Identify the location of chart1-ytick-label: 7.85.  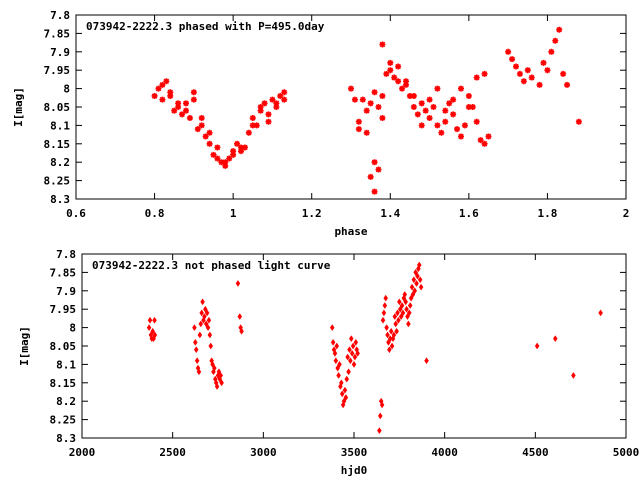
(57, 33).